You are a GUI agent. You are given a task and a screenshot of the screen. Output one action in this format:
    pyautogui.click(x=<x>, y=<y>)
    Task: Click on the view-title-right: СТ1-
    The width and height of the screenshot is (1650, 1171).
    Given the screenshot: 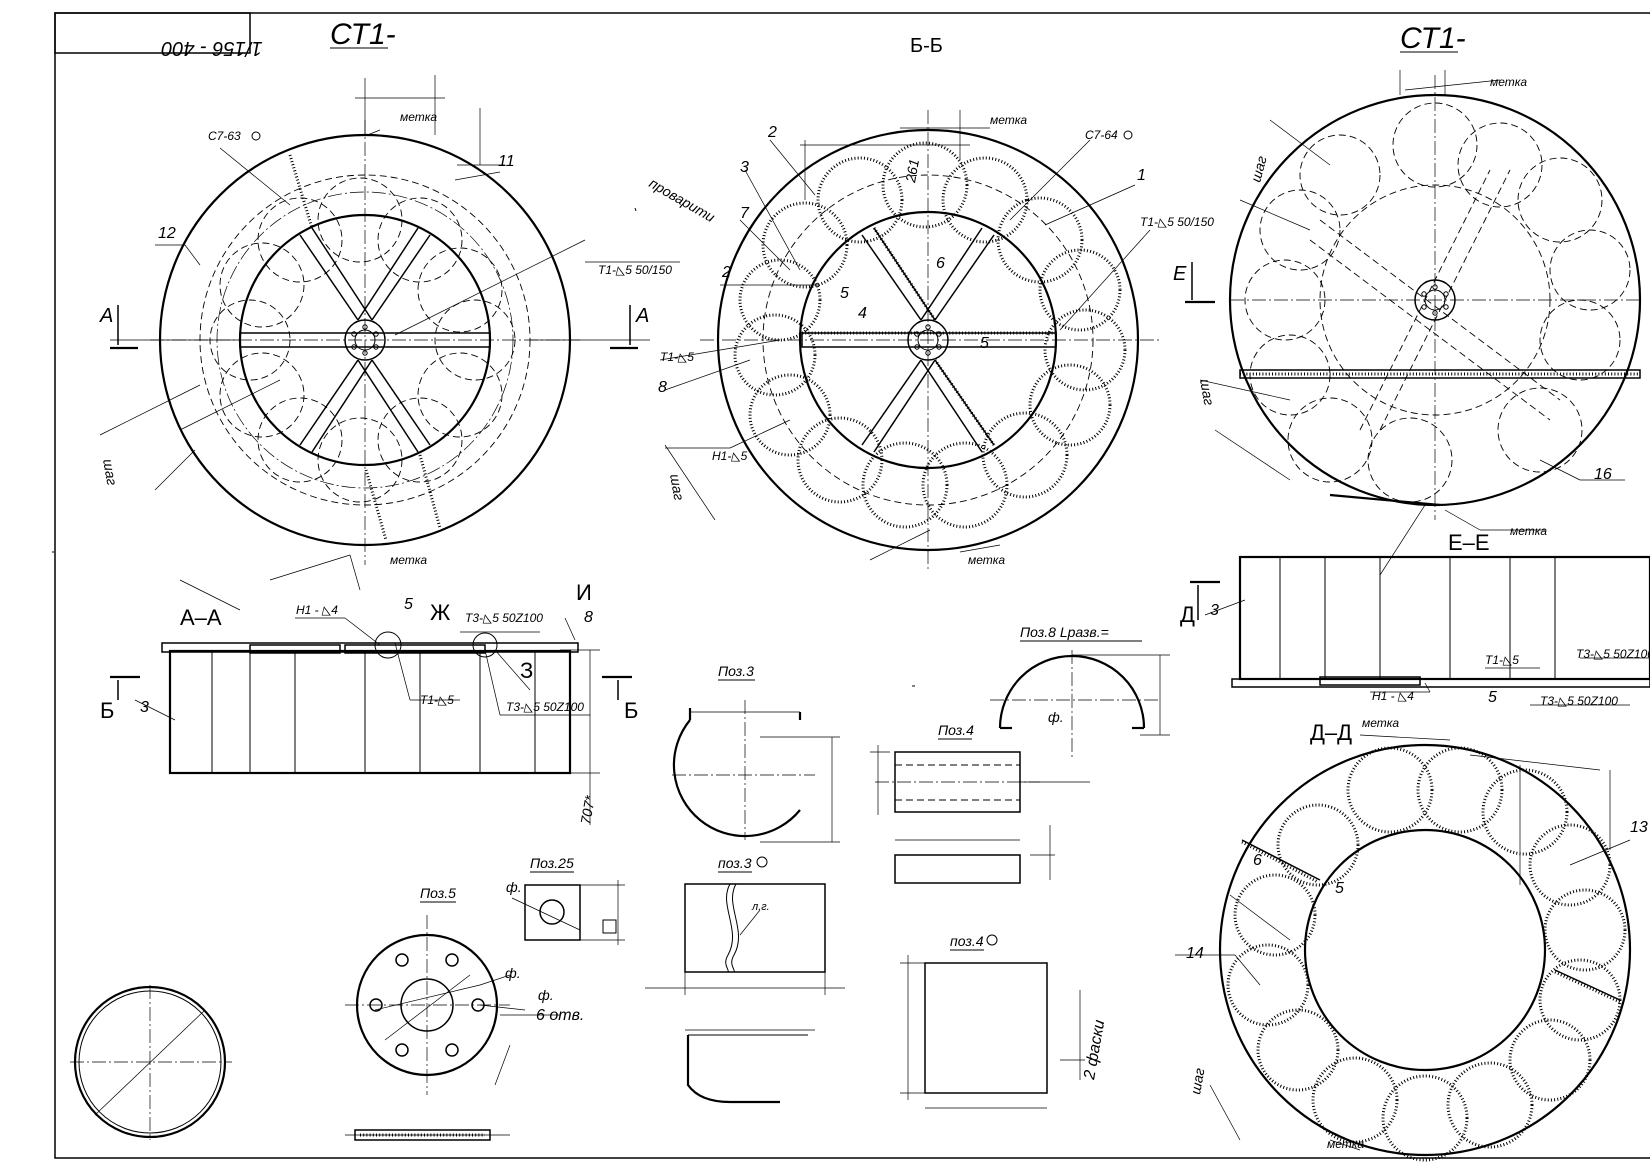 What is the action you would take?
    pyautogui.click(x=1433, y=38)
    